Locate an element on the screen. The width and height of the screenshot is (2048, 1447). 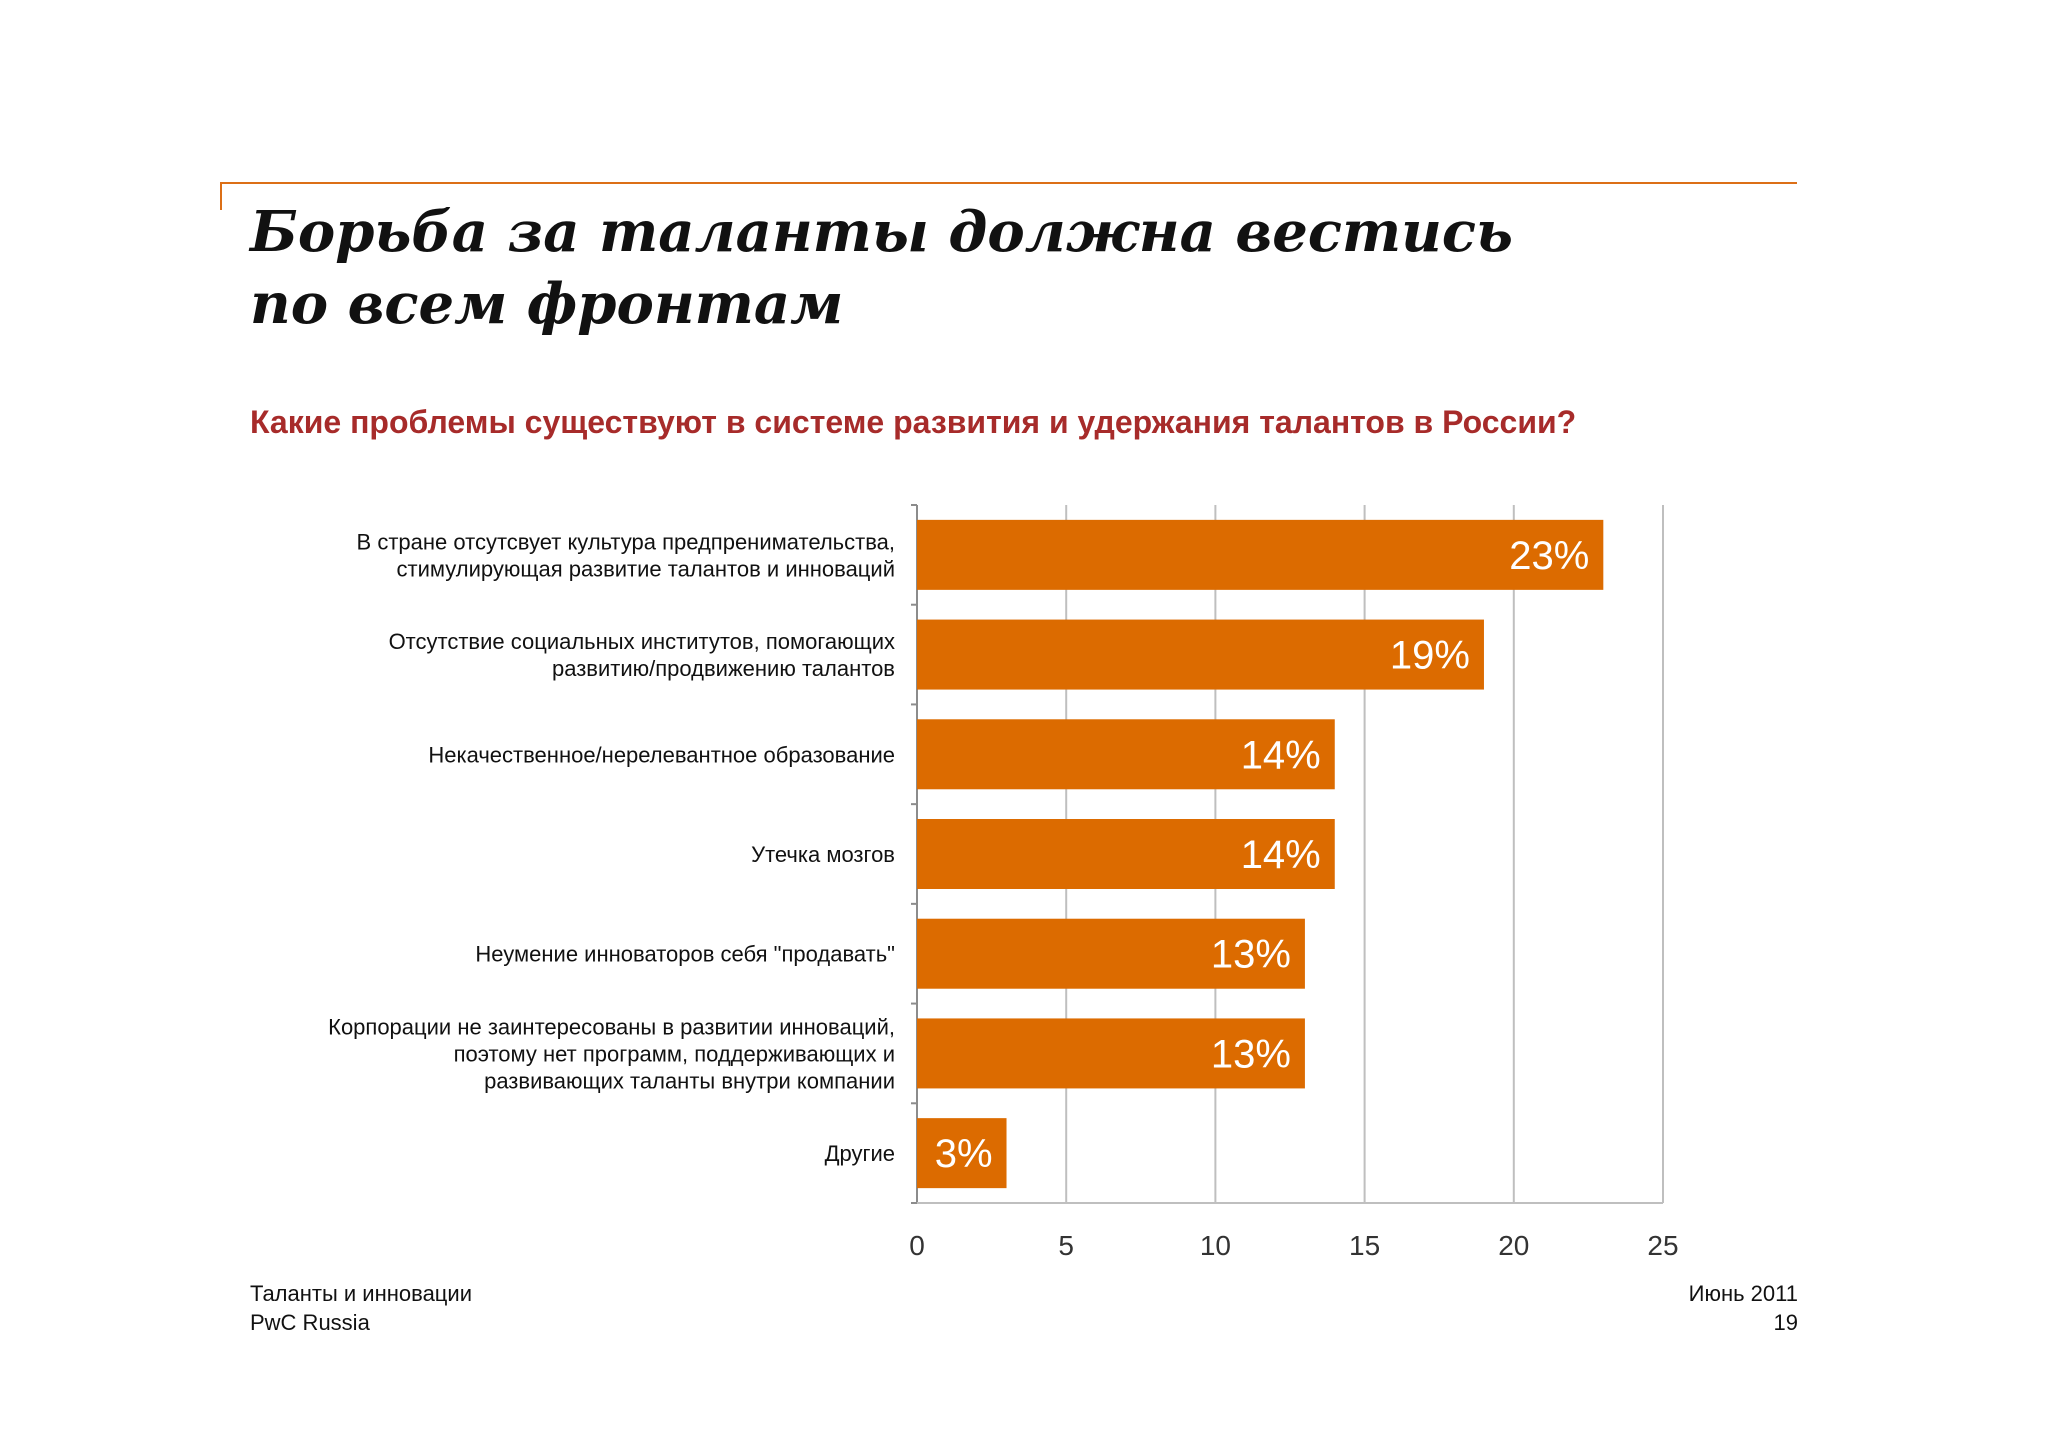
category-label-line: развитию/продвижению талантов is located at coordinates (723, 668).